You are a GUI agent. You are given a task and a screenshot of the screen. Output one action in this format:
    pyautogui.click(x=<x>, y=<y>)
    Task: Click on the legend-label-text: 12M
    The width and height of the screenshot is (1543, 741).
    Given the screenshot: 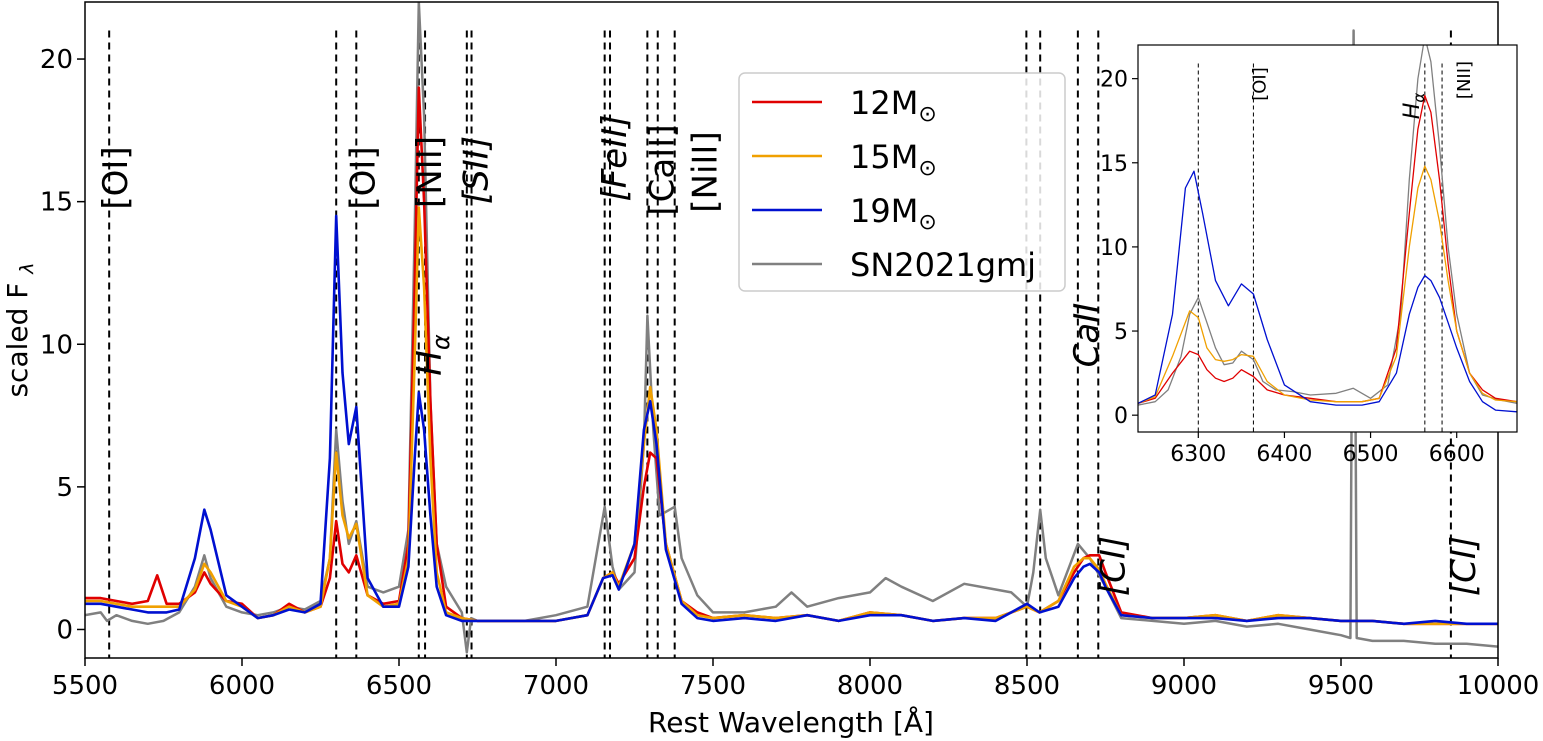 What is the action you would take?
    pyautogui.click(x=884, y=103)
    